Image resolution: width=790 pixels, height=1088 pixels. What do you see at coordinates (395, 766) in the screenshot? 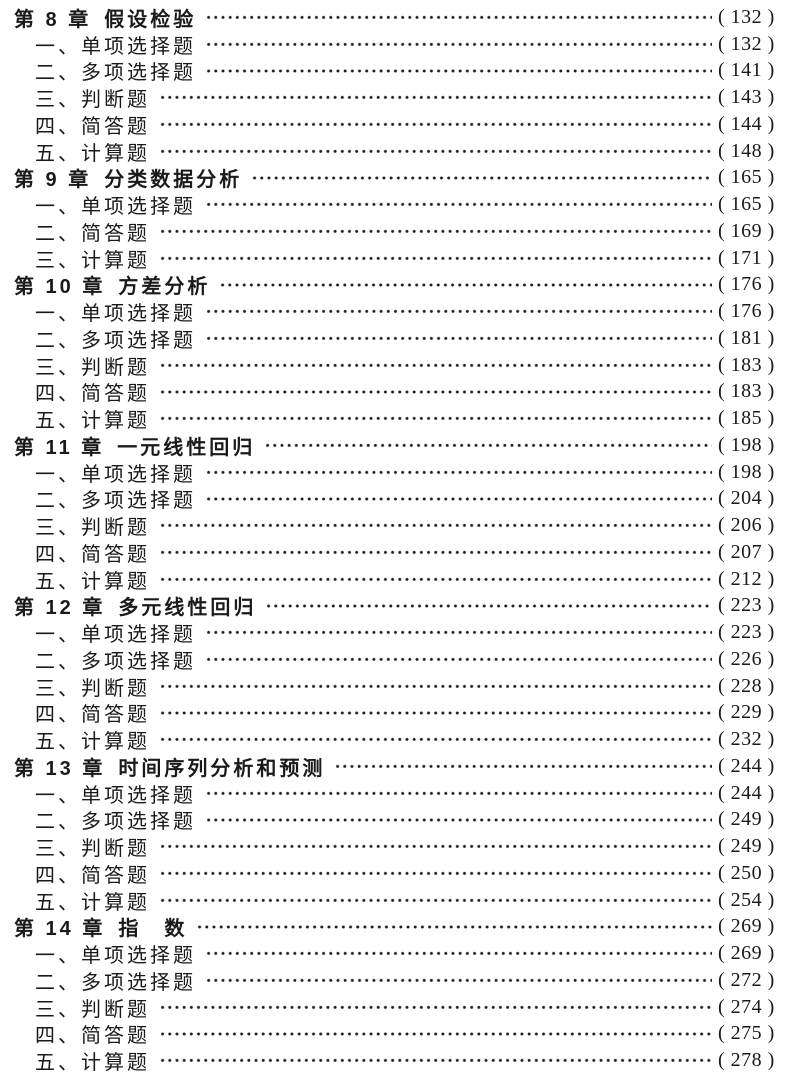
I see `toc-chapter-row: 第 13 章 时间序列分析和预测 ( 244 )` at bounding box center [395, 766].